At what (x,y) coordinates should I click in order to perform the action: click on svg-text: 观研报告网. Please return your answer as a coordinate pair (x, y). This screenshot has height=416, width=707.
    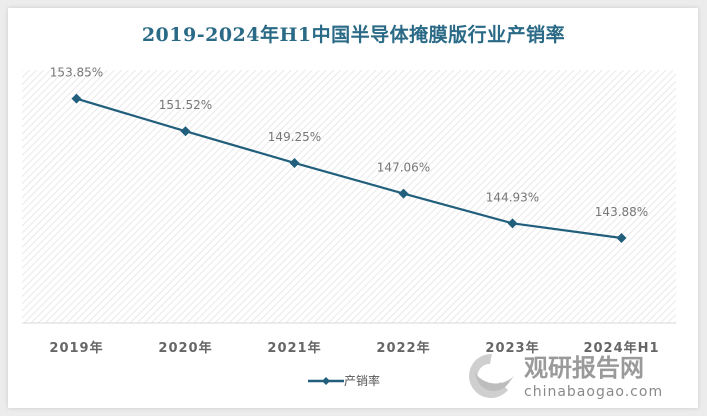
    Looking at the image, I should click on (584, 368).